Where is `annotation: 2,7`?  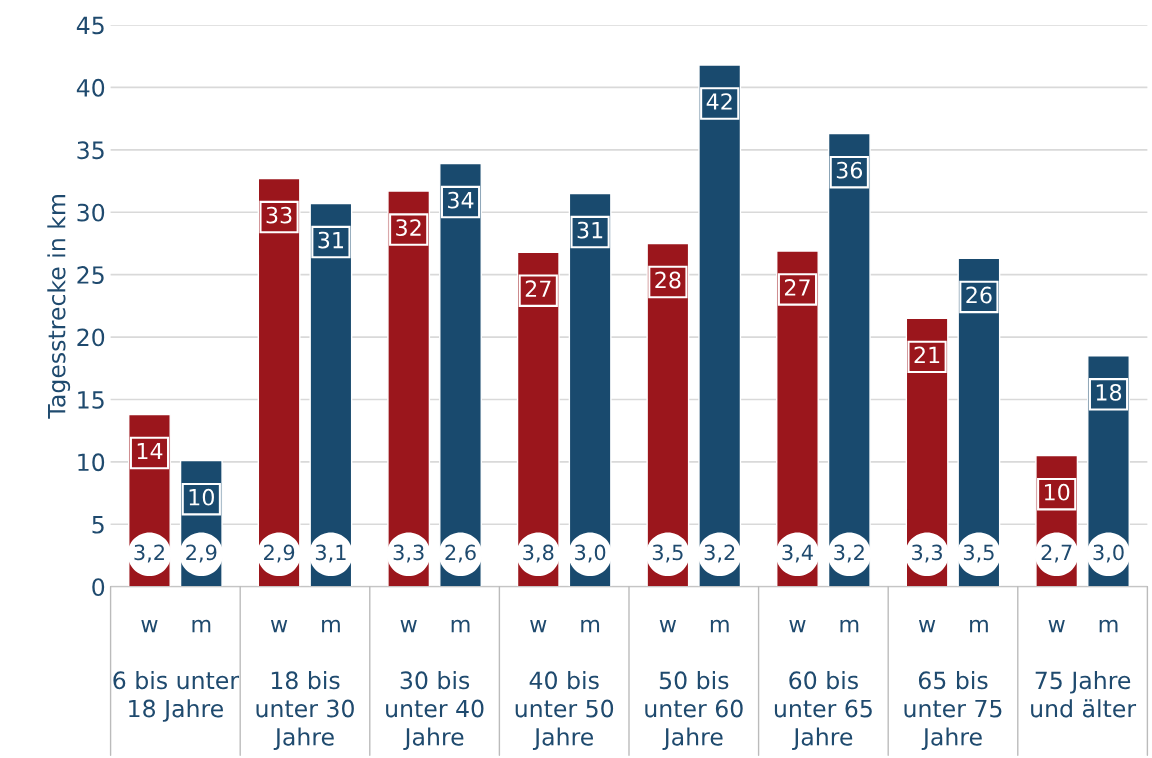 annotation: 2,7 is located at coordinates (1056, 553).